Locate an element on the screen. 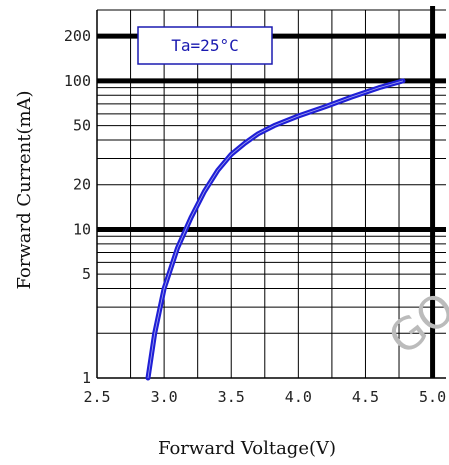 Image resolution: width=449 pixels, height=465 pixels. x-tick-label: 3.0 is located at coordinates (164, 397).